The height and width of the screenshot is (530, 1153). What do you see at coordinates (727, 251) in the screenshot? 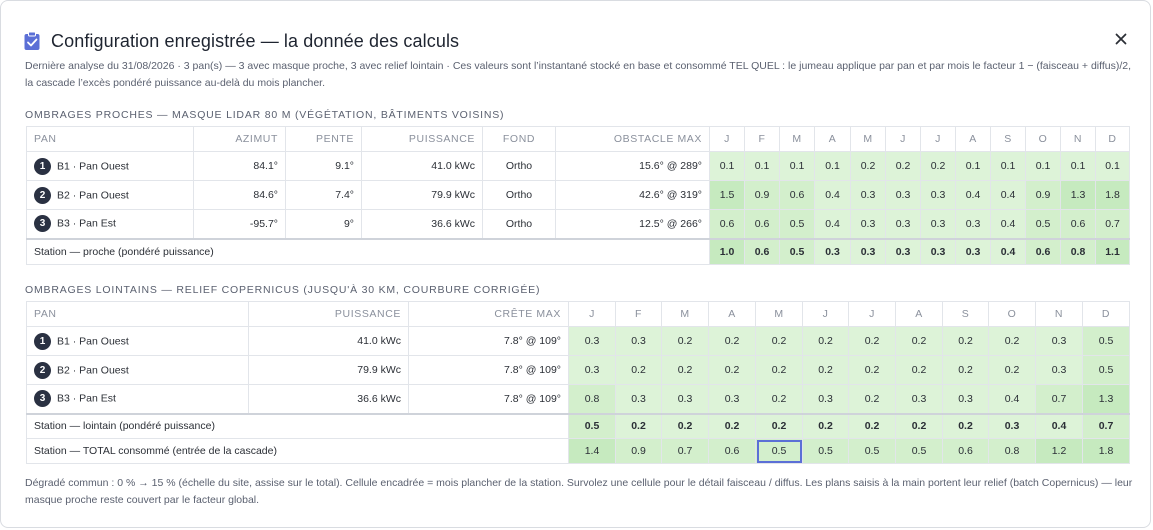
I see `month-value-cell: 1.0` at bounding box center [727, 251].